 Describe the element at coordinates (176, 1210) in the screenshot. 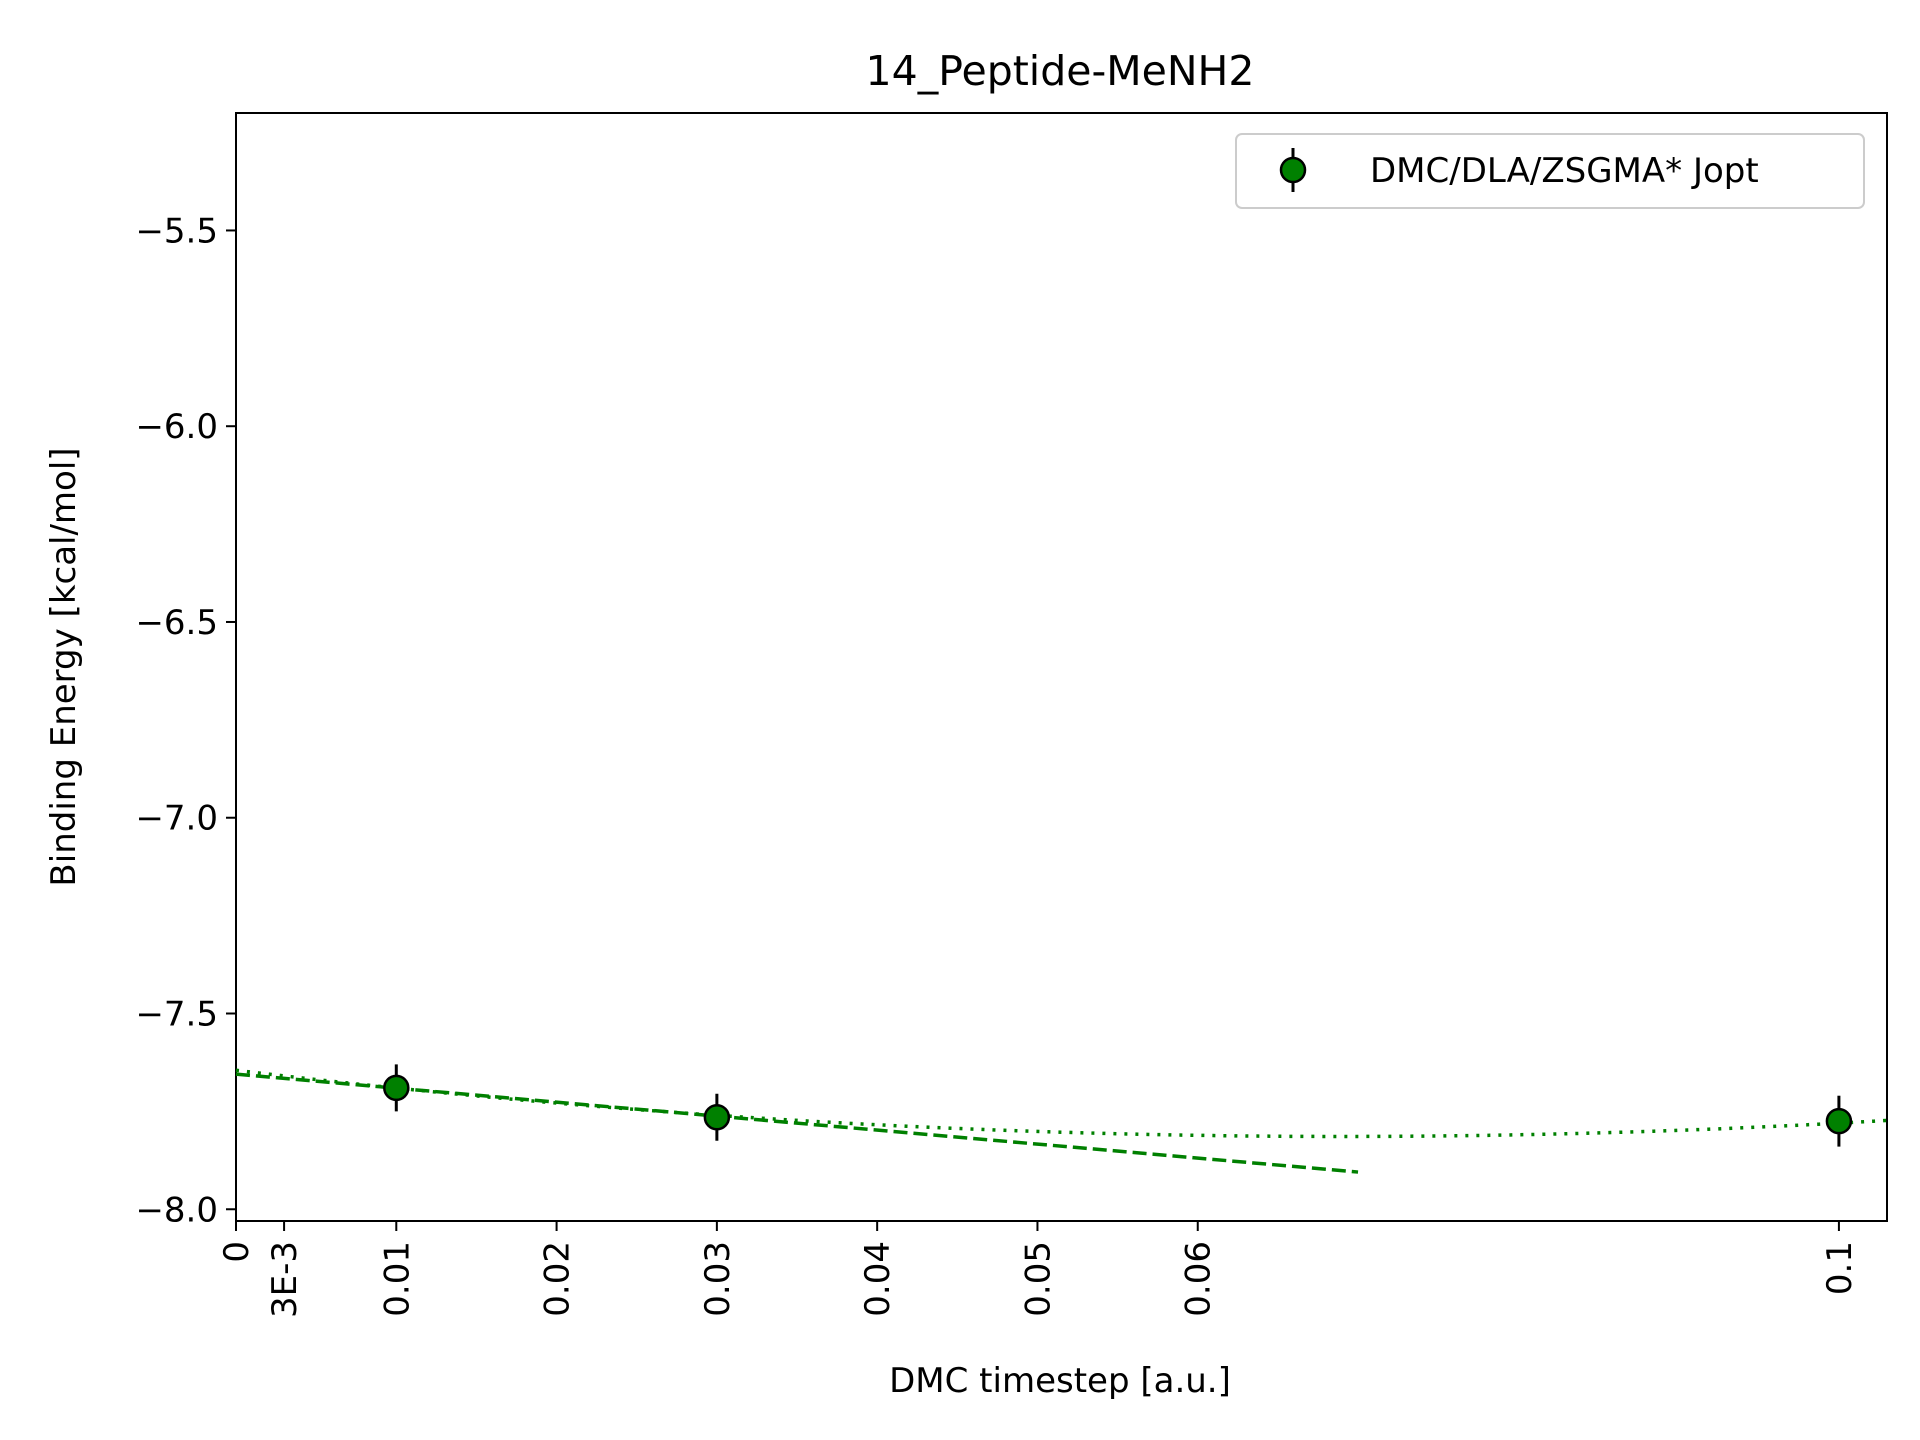

I see `y-tick-label: −8.0` at that location.